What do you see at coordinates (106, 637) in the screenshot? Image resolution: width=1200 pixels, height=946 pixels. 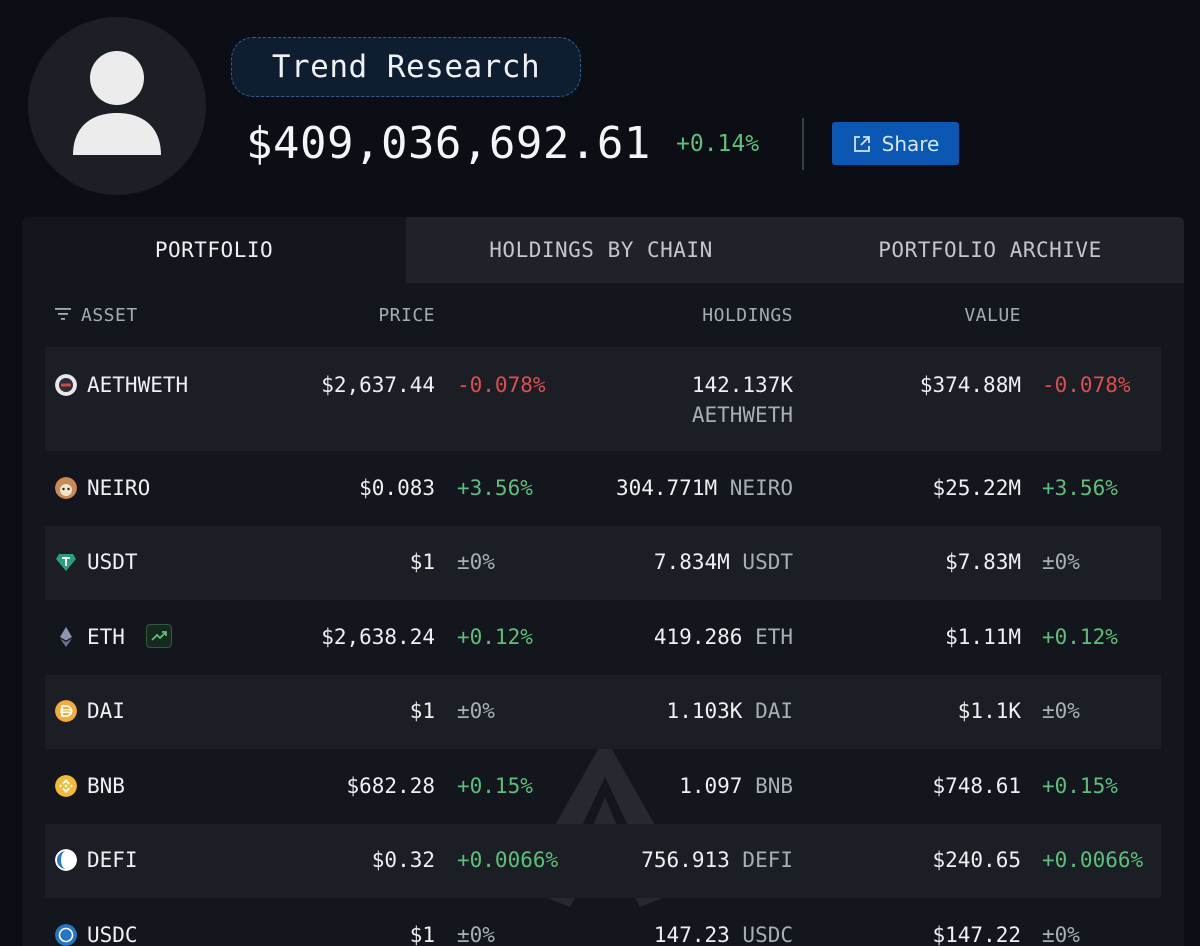 I see `asset-name: ETH` at bounding box center [106, 637].